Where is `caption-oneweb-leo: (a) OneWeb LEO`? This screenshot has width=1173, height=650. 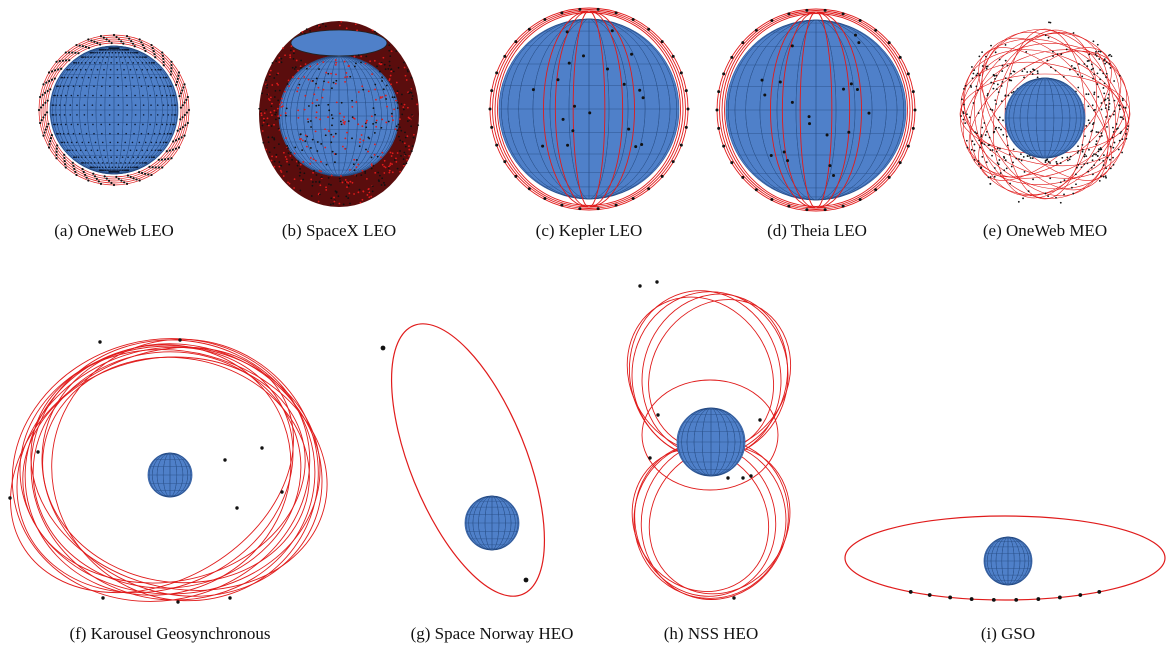
caption-oneweb-leo: (a) OneWeb LEO is located at coordinates (114, 230).